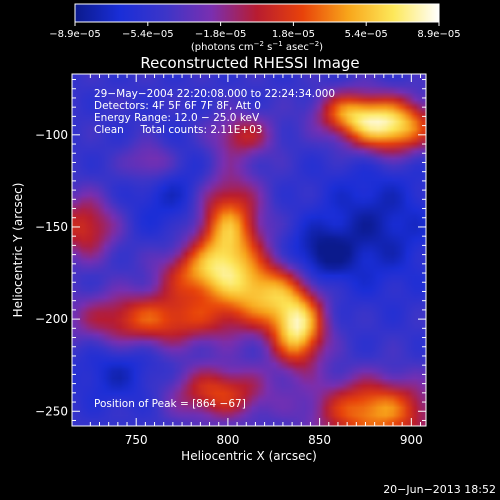  What do you see at coordinates (438, 34) in the screenshot?
I see `colorbar-tick-label: 8.9e−05` at bounding box center [438, 34].